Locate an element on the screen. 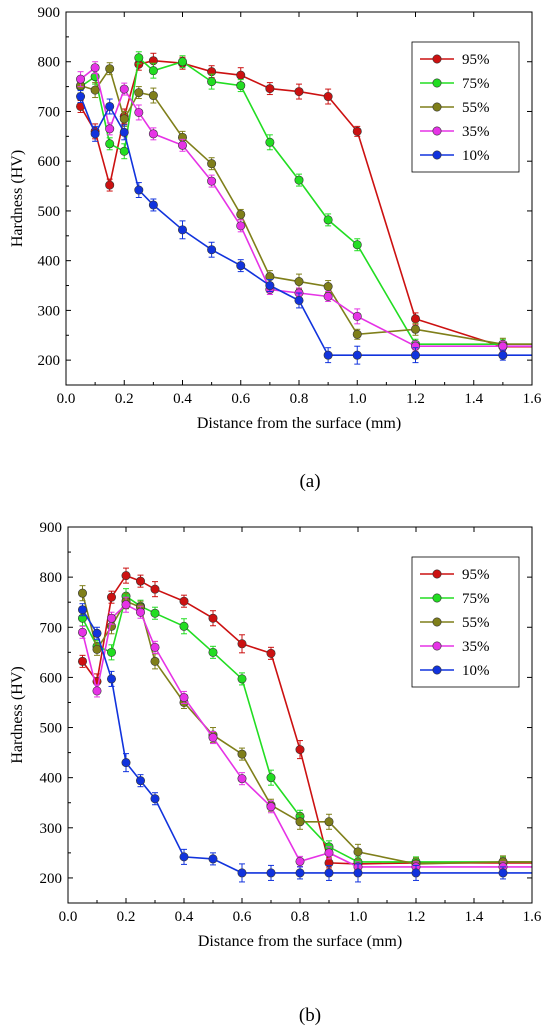  x-tick-label: 0.0 is located at coordinates (68, 917).